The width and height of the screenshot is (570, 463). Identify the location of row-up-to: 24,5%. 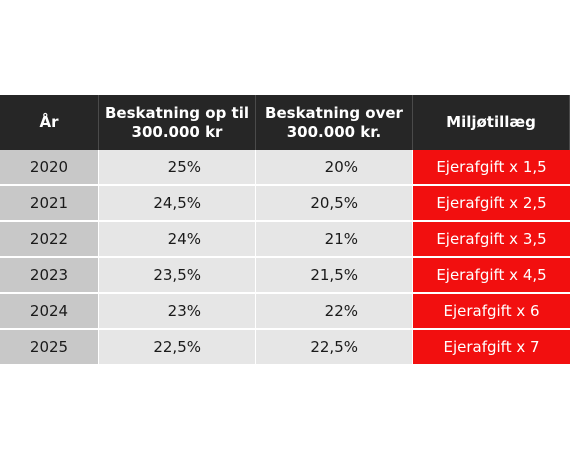
(177, 204).